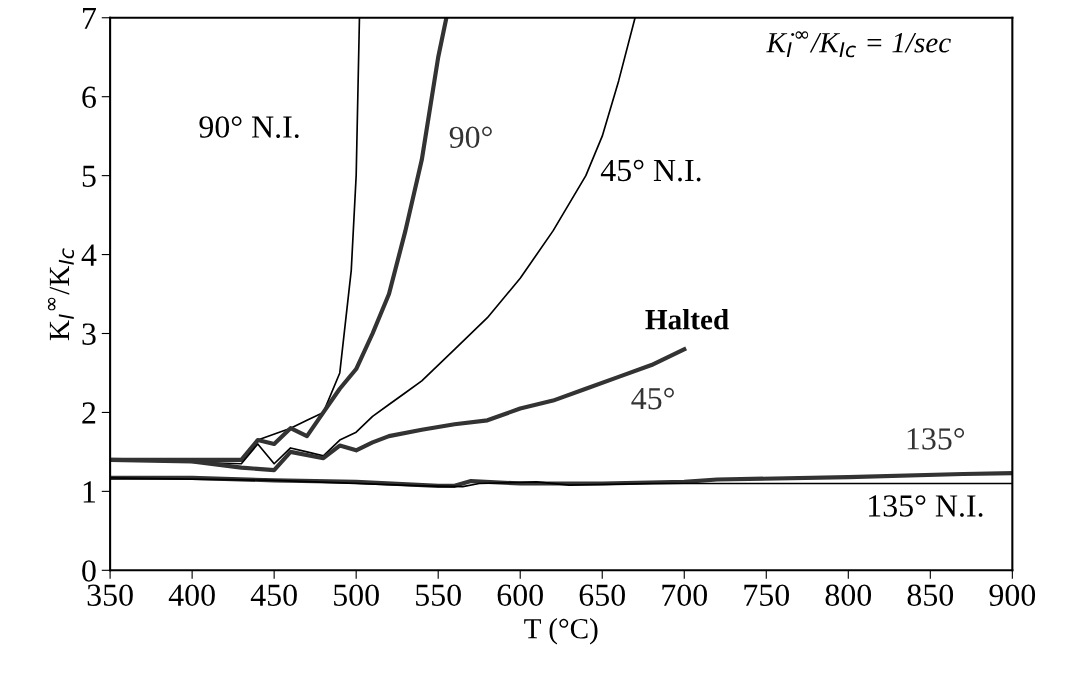  I want to click on x-axis-title: T (°C), so click(561, 631).